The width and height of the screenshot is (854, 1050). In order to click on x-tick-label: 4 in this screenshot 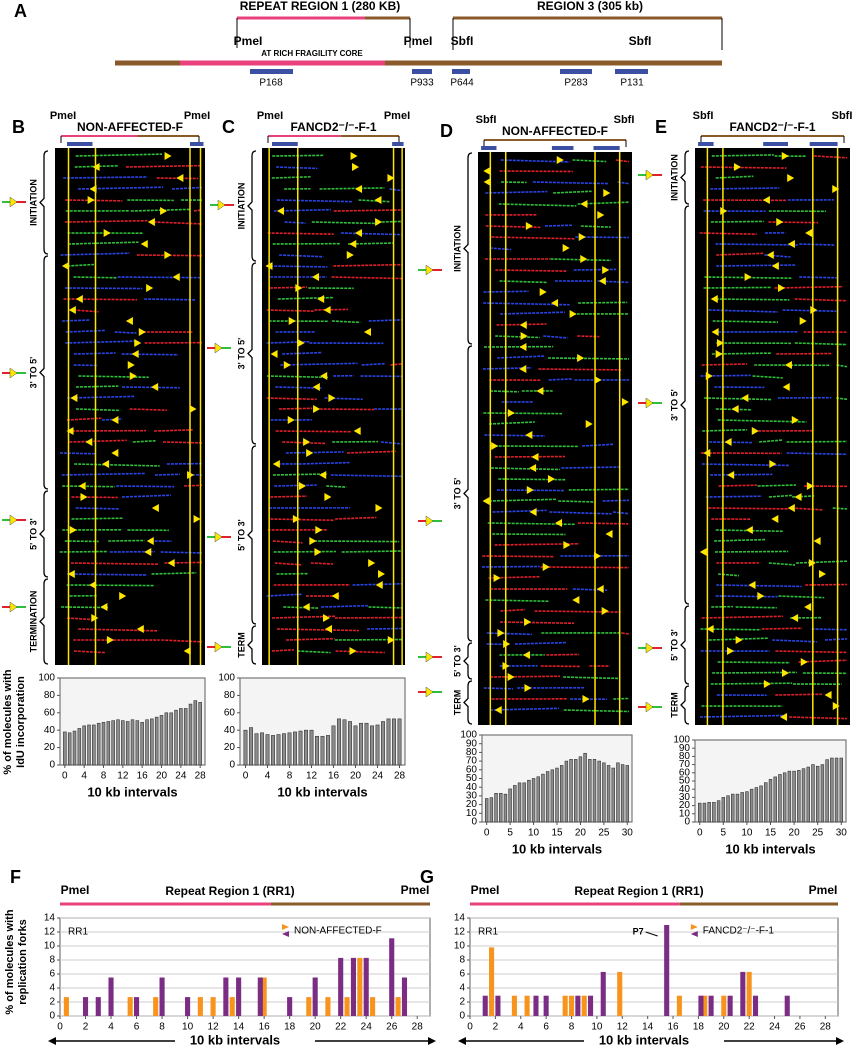, I will do `click(84, 776)`.